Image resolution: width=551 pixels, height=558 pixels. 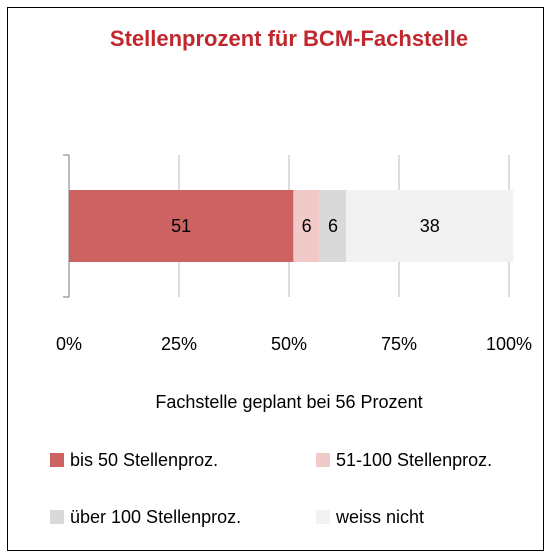 What do you see at coordinates (379, 517) in the screenshot?
I see `legend-label: weiss nicht` at bounding box center [379, 517].